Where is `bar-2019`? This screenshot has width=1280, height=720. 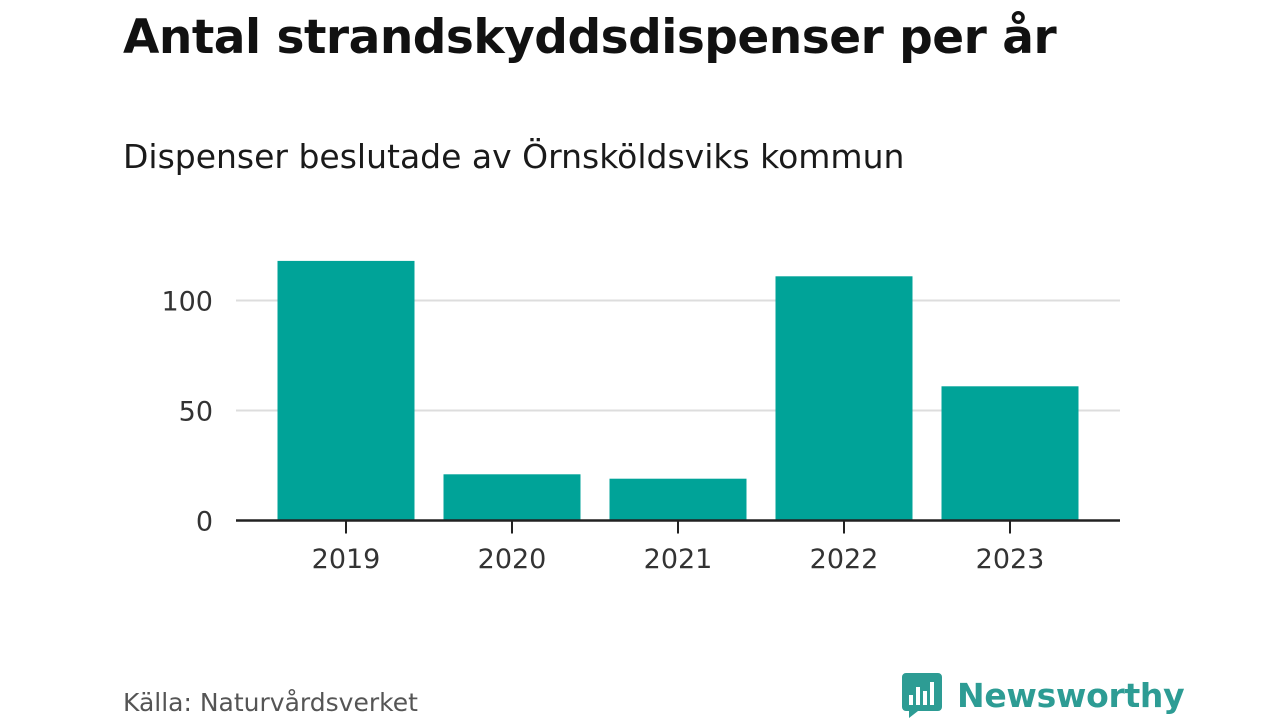 bar-2019 is located at coordinates (346, 390).